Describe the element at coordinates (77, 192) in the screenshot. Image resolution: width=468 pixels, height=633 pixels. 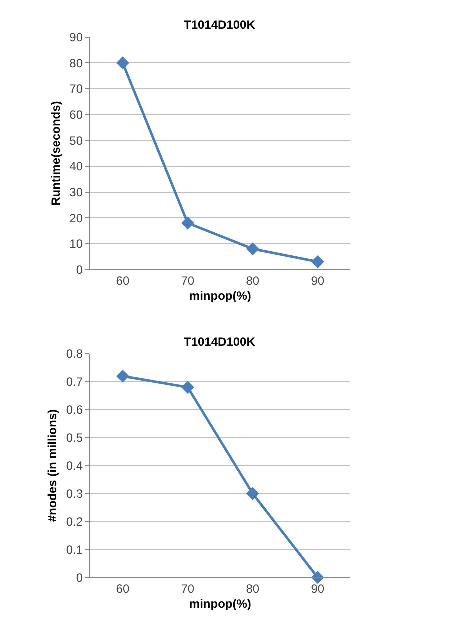
I see `y-tick-label: 30` at that location.